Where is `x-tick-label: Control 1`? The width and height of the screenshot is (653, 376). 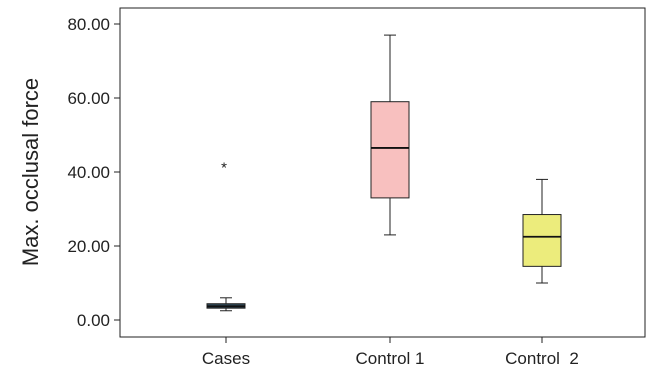 x-tick-label: Control 1 is located at coordinates (390, 358).